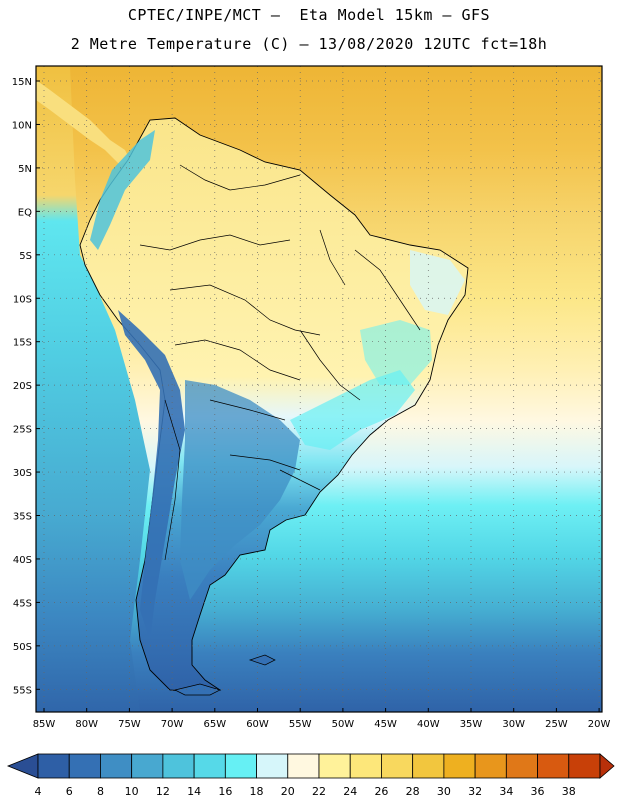 The width and height of the screenshot is (618, 800). Describe the element at coordinates (22, 766) in the screenshot. I see `colorbar-under-arrow` at that location.